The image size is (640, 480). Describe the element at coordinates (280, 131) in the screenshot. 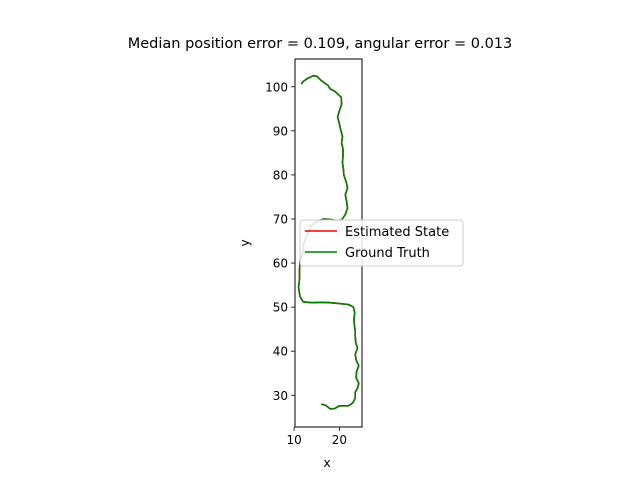

I see `y-tick-label: 90` at that location.